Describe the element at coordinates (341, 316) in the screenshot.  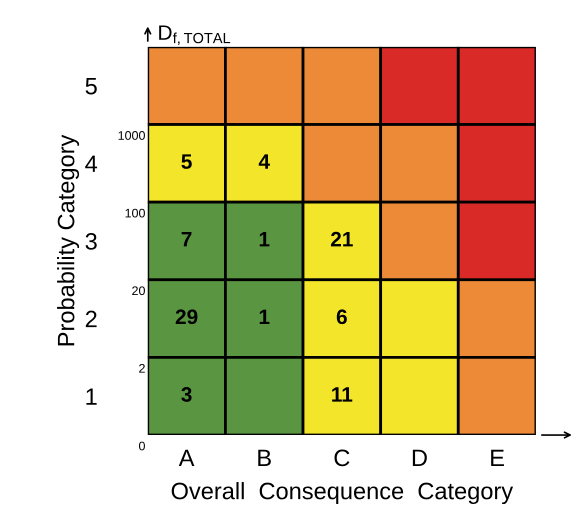
I see `data-label: 6` at that location.